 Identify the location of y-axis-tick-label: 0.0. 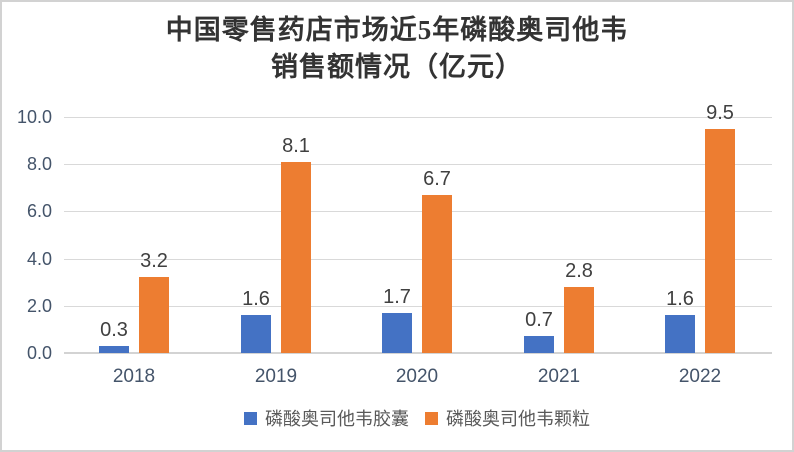
(39, 353).